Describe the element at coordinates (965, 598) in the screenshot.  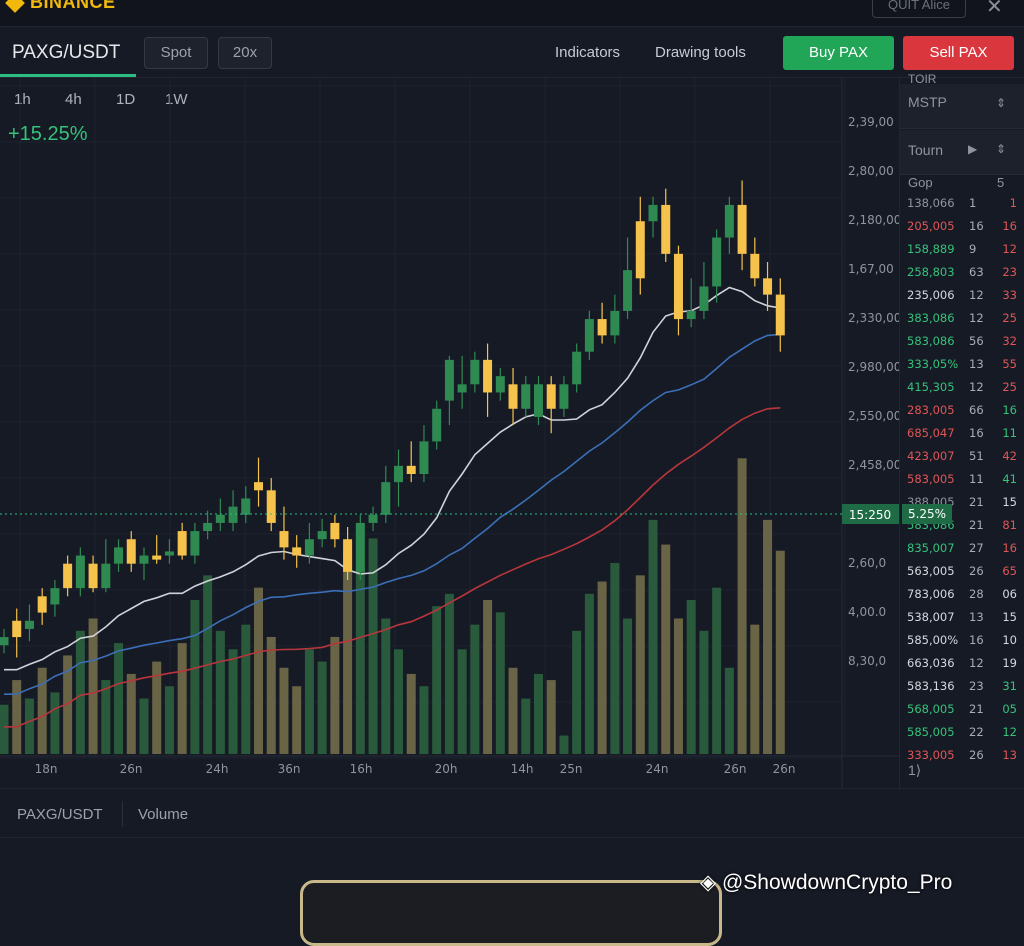
I see `order-book-row: 783,006 28 06` at that location.